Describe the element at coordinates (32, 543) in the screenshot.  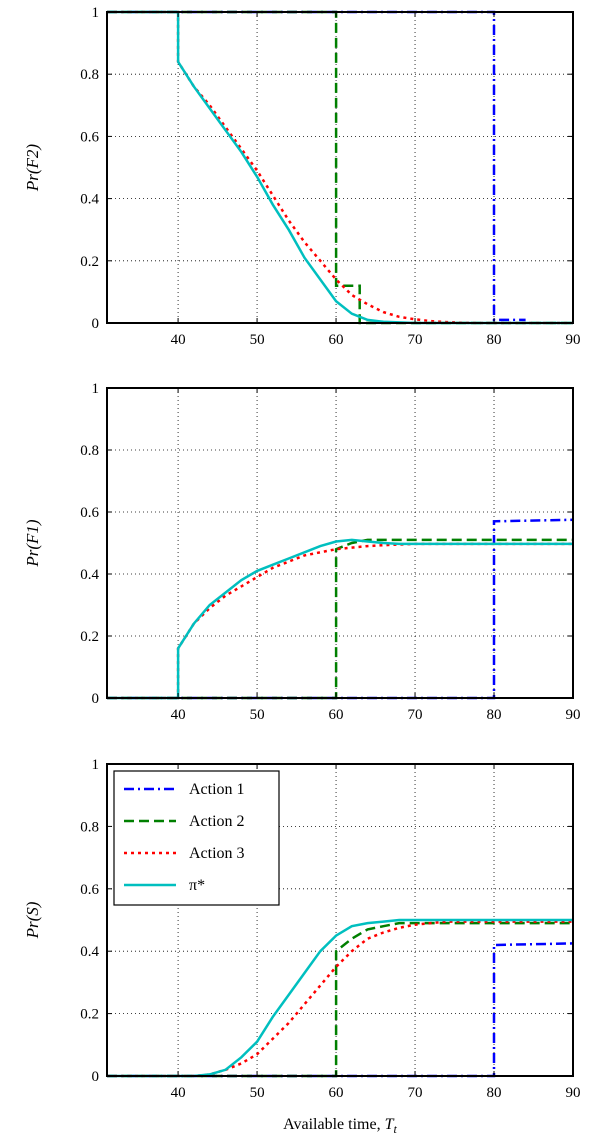
I see `y-axis-label: Pr(F1)` at that location.